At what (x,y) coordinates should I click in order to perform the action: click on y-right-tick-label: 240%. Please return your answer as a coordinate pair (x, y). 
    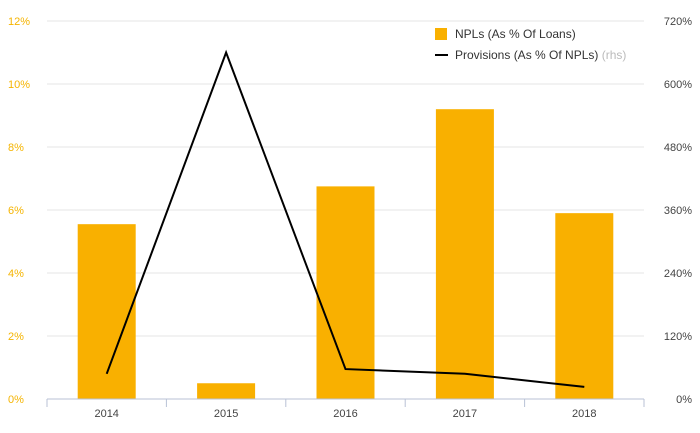
    Looking at the image, I should click on (678, 274).